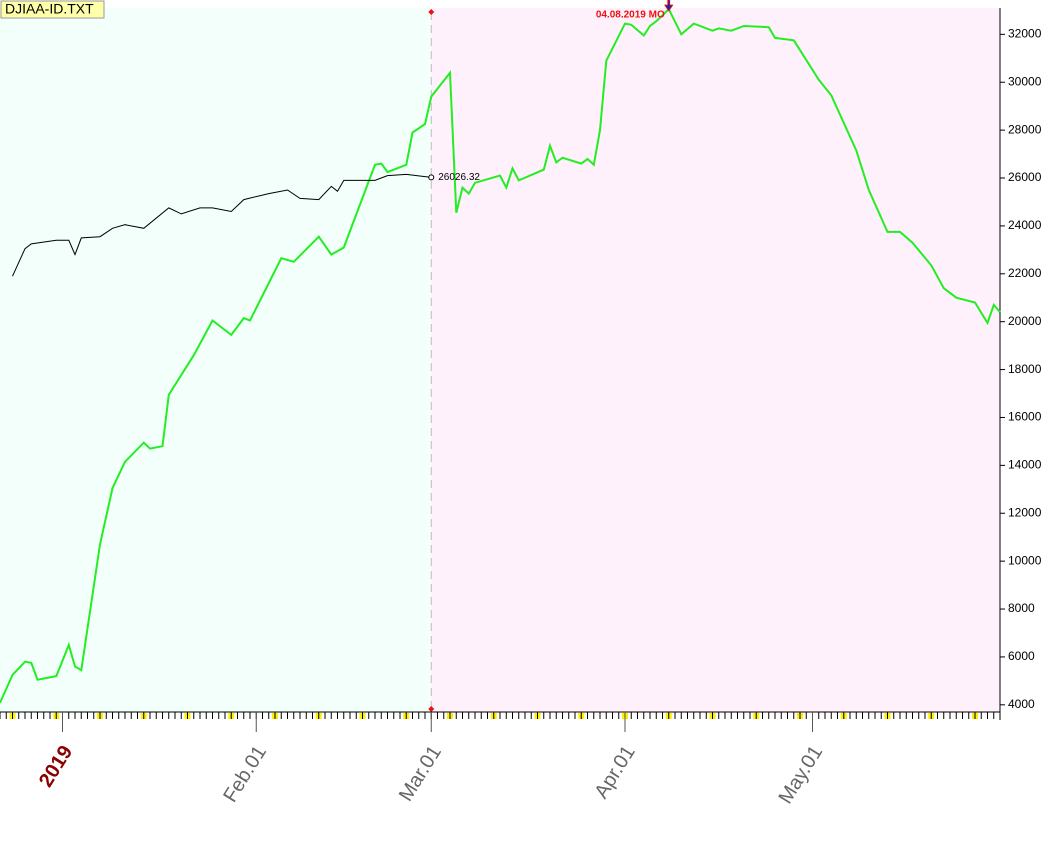  I want to click on y-tick-label: 10000, so click(1025, 560).